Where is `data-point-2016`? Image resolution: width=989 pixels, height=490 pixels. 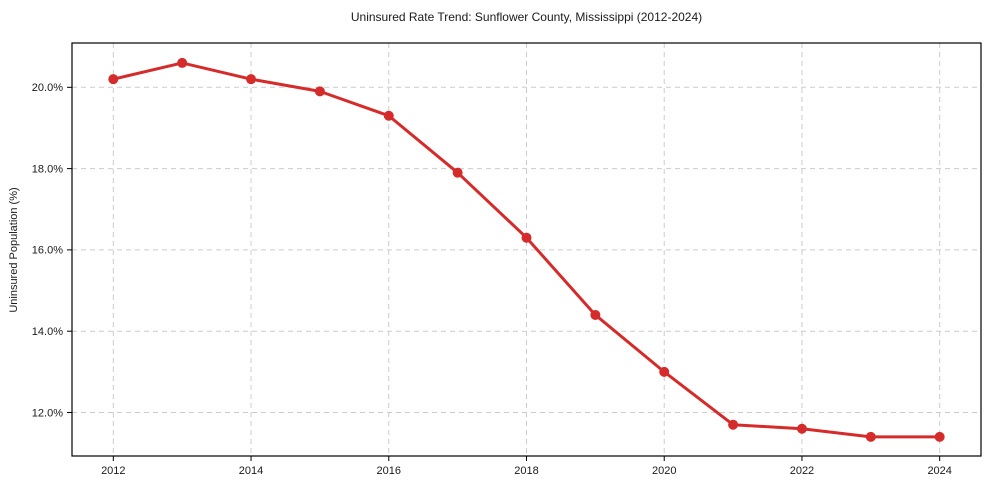
data-point-2016 is located at coordinates (388, 115).